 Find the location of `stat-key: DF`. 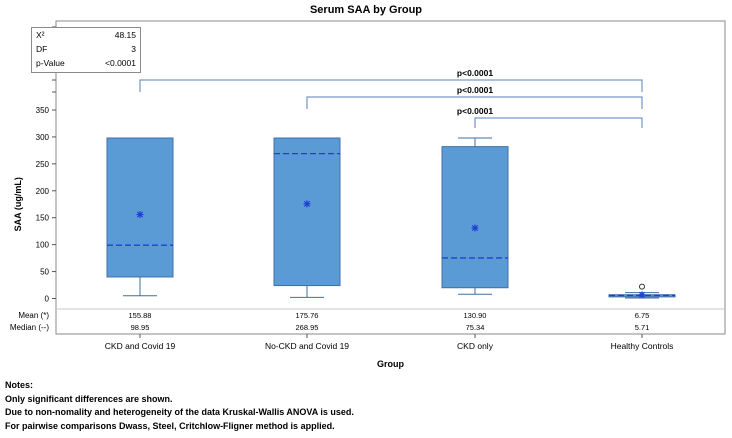

stat-key: DF is located at coordinates (42, 49).